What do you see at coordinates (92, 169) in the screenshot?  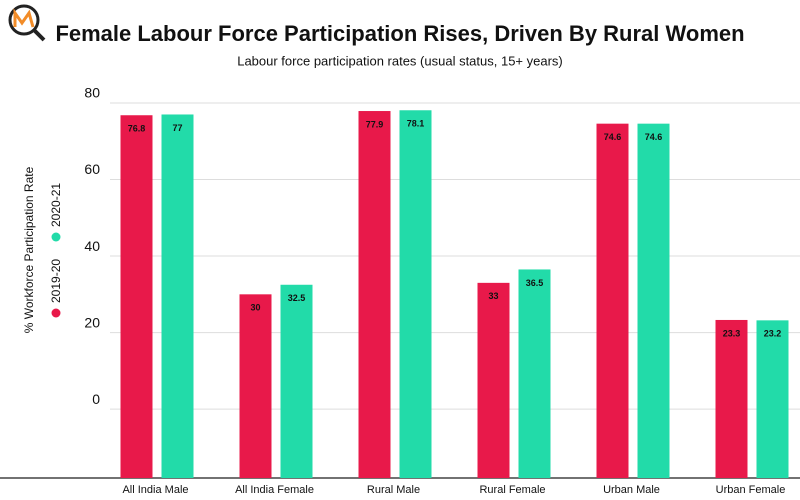 I see `y-tick-label: 60` at bounding box center [92, 169].